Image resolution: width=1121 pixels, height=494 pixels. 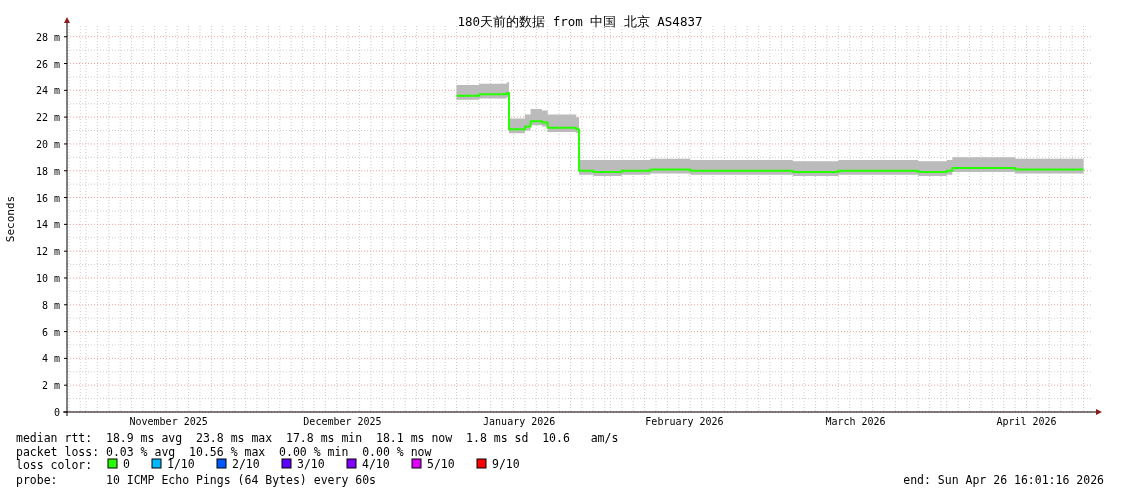 I want to click on y-axis-title: Seconds, so click(x=10, y=219).